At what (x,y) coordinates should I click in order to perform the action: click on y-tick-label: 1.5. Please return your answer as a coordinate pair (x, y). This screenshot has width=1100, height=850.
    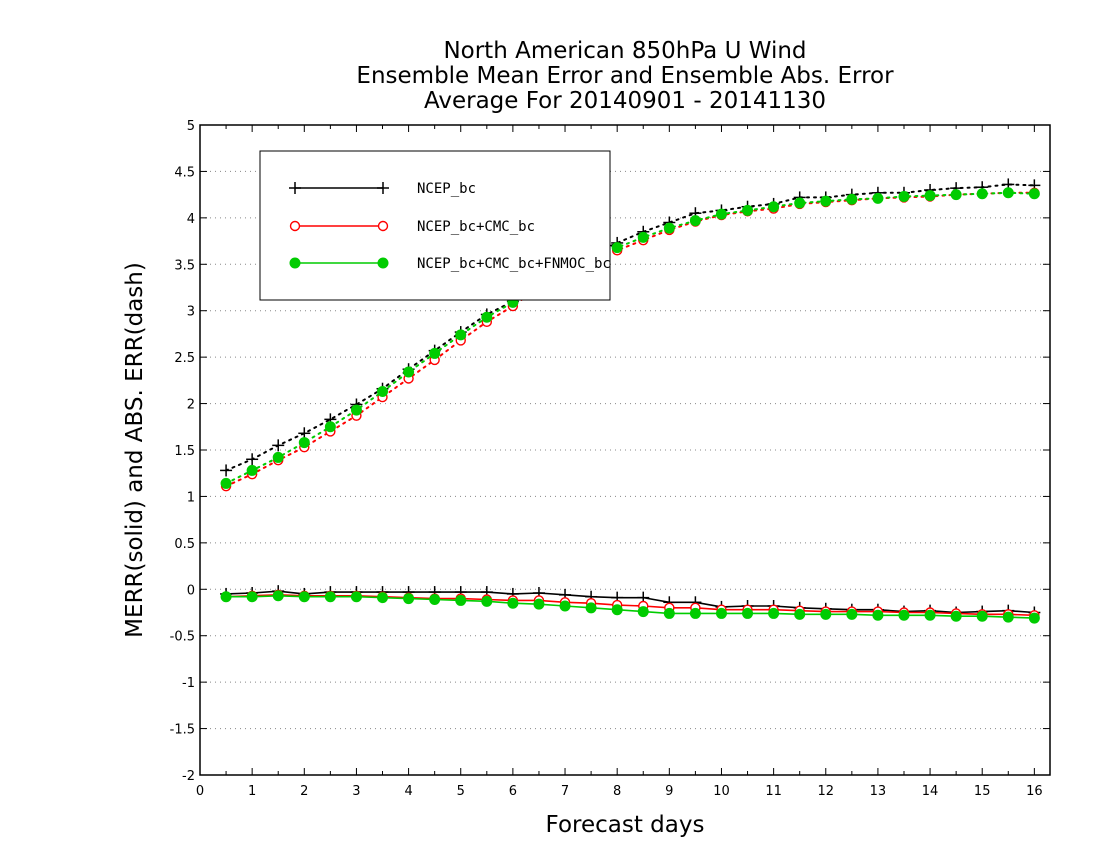
    Looking at the image, I should click on (184, 451).